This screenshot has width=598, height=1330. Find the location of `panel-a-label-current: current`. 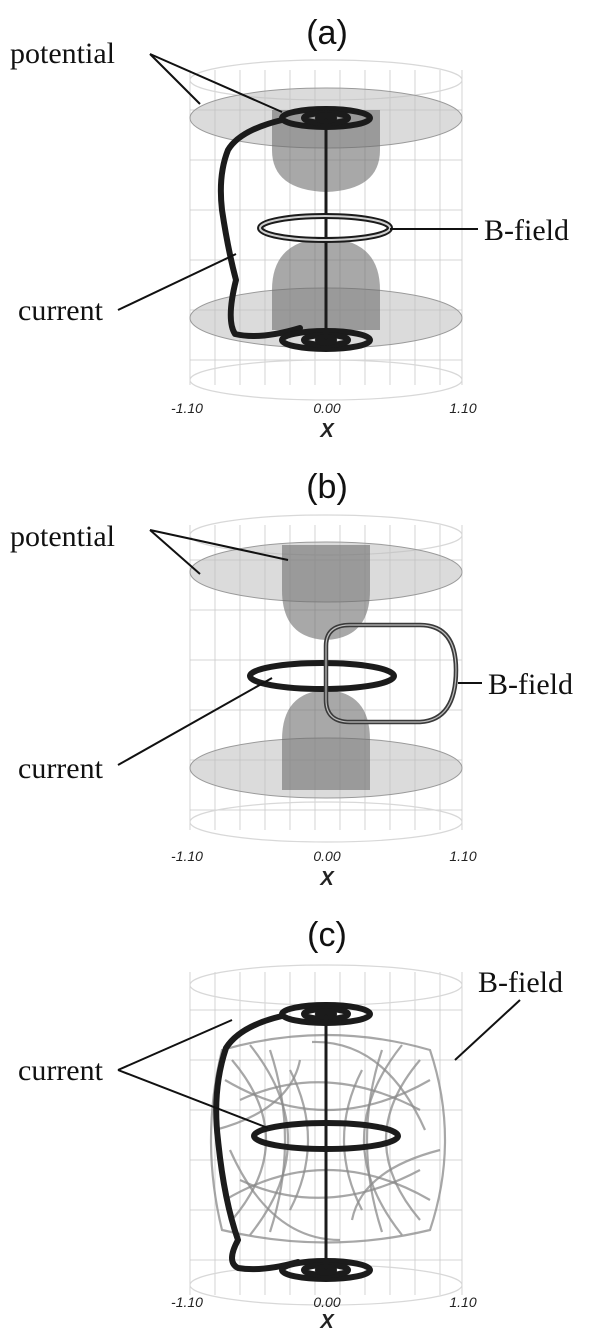

panel-a-label-current: current is located at coordinates (61, 310).